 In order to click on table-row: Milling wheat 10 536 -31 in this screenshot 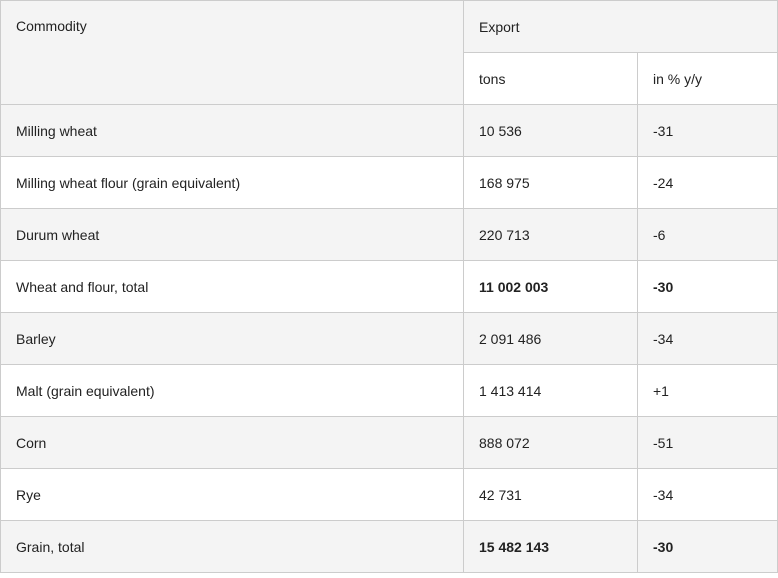, I will do `click(389, 130)`.